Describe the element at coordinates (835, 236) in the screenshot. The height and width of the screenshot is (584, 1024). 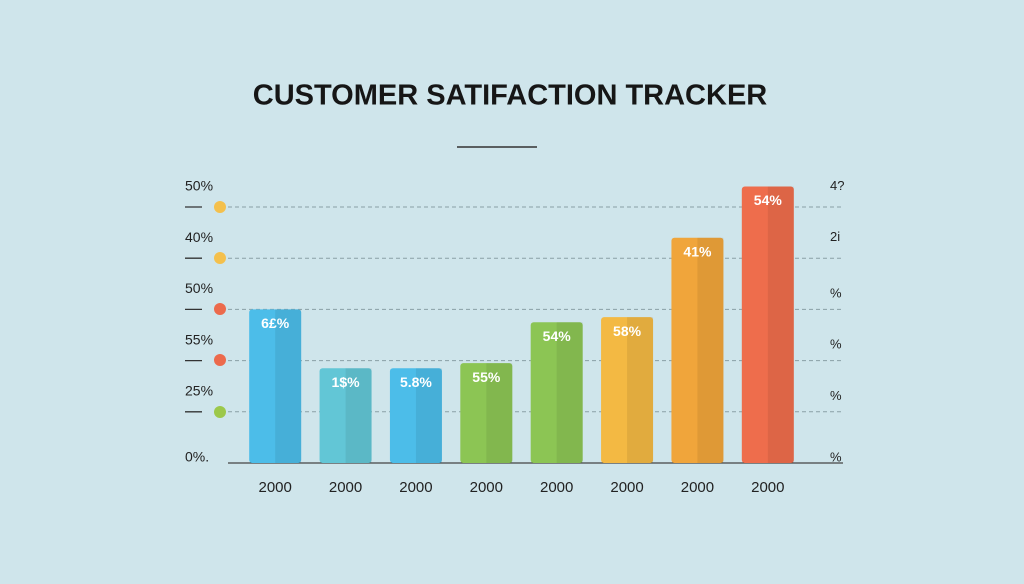
I see `y2-tick-label: 2i` at that location.